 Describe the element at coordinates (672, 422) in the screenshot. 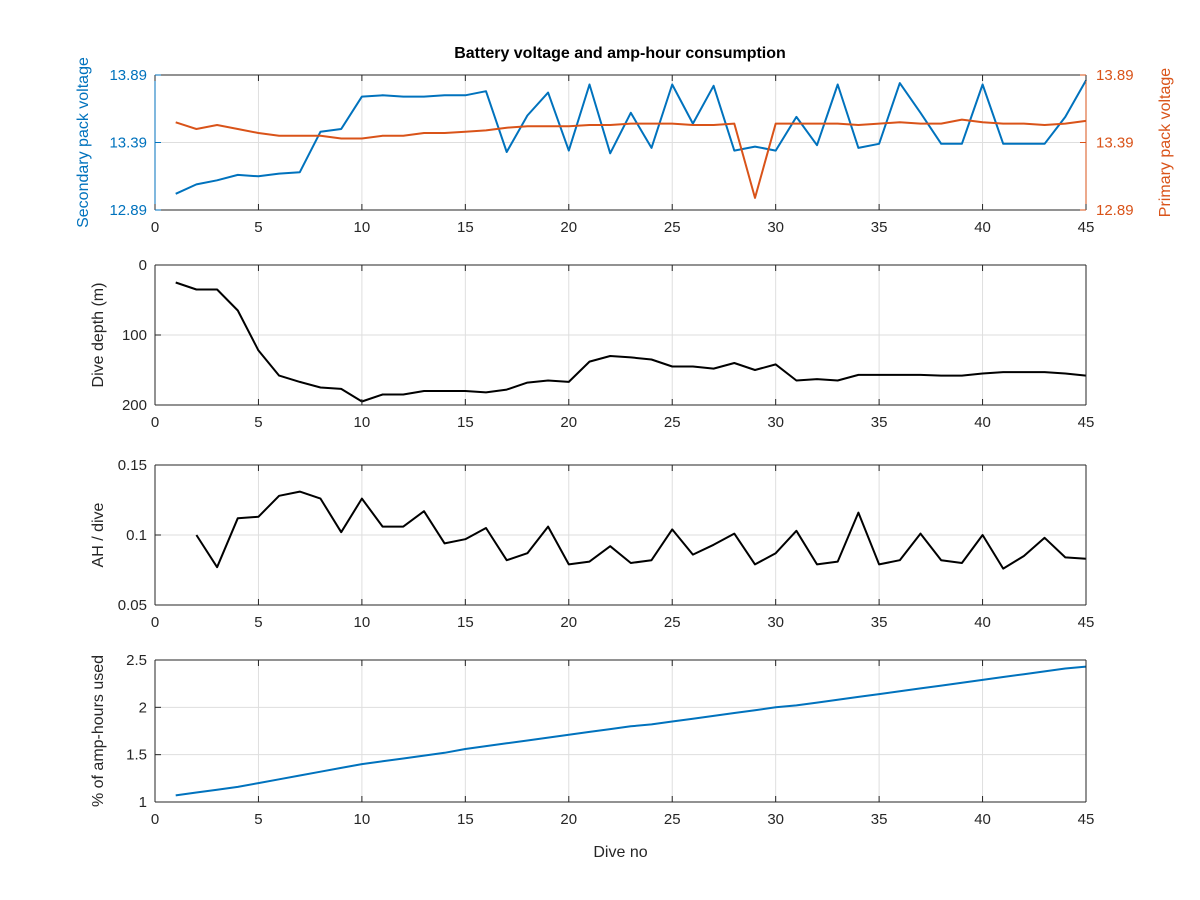

I see `depth-x-tick-label: 25` at that location.